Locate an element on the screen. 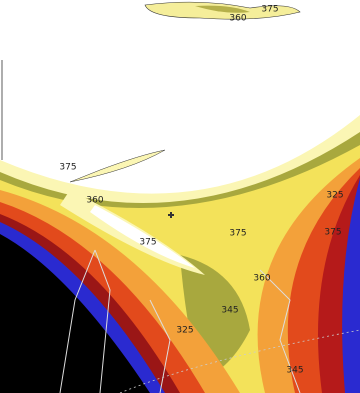  tongue-white is located at coordinates (142, 236).